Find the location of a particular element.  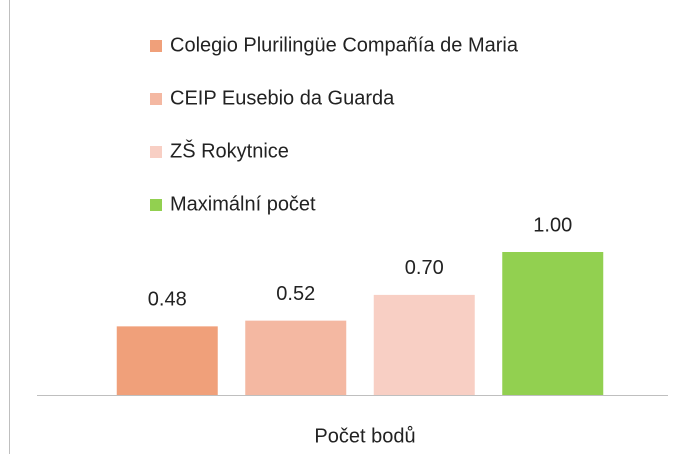

data-label: 0.48 is located at coordinates (167, 300).